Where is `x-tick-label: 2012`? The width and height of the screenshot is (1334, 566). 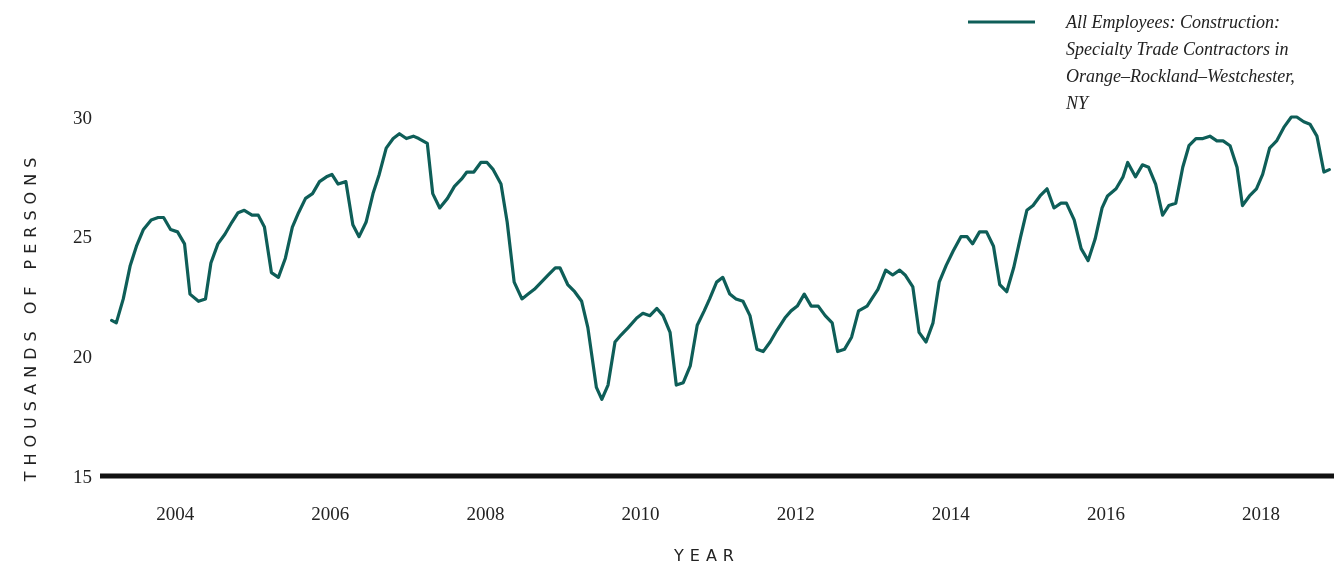 x-tick-label: 2012 is located at coordinates (795, 513).